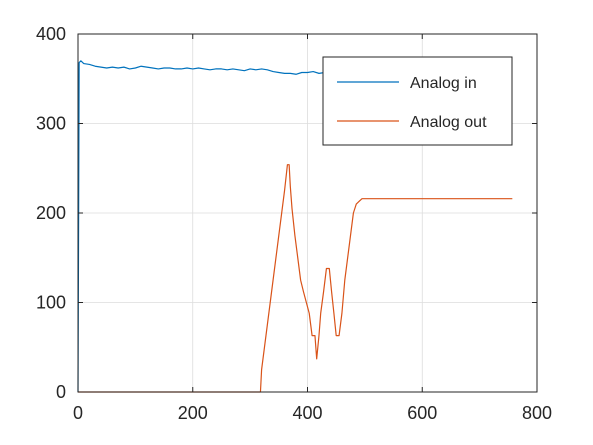  Describe the element at coordinates (78, 413) in the screenshot. I see `x-tick-label: 0` at that location.